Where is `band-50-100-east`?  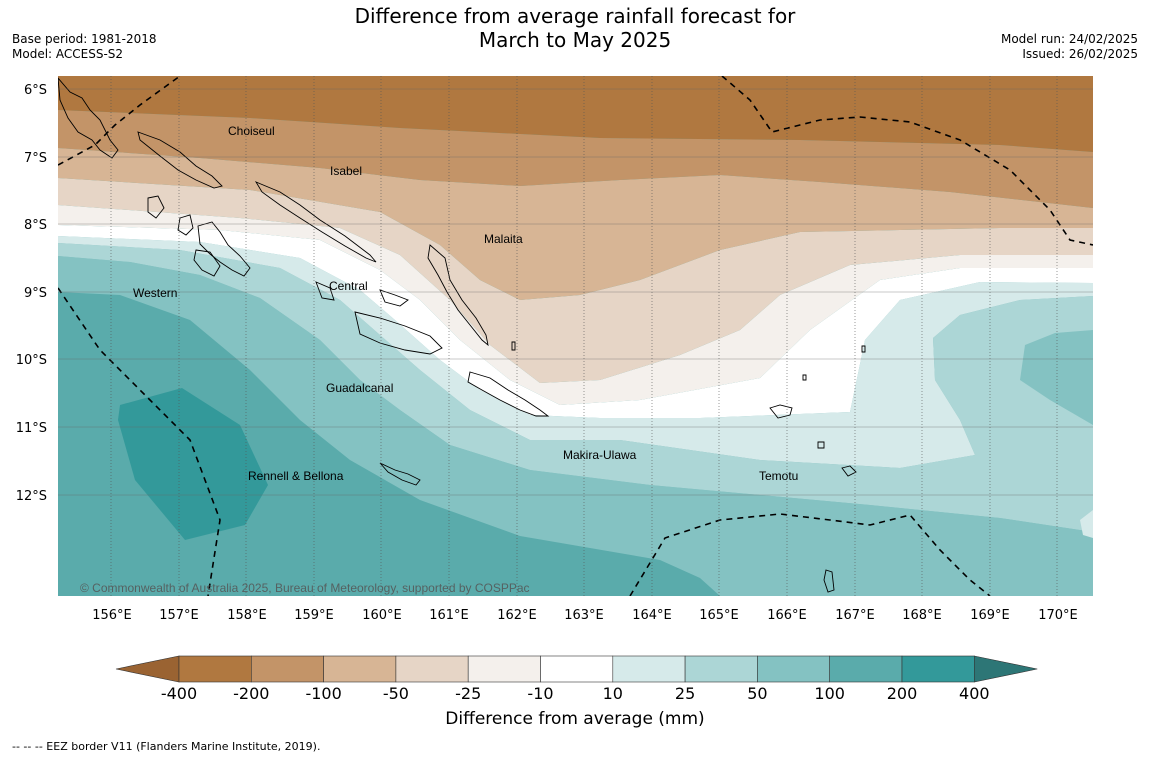 band-50-100-east is located at coordinates (1056, 377).